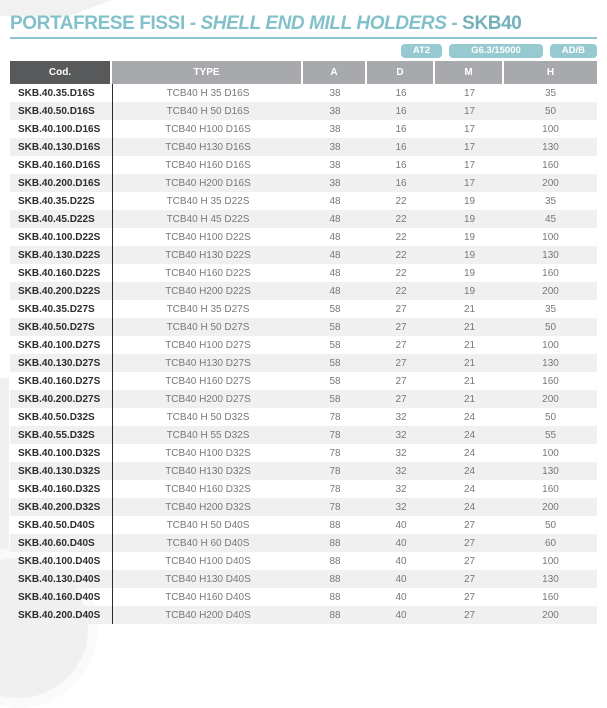  What do you see at coordinates (59, 345) in the screenshot?
I see `cell-cod: SKB.40.100.D27S` at bounding box center [59, 345].